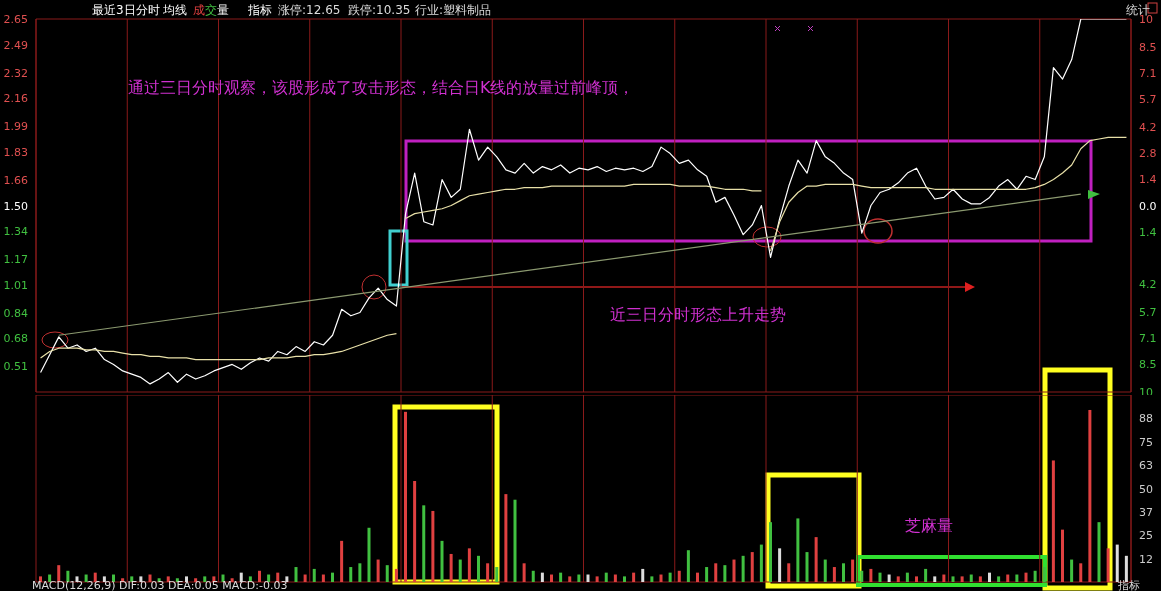 The height and width of the screenshot is (591, 1161). I want to click on annotation: 指标, so click(1128, 585).